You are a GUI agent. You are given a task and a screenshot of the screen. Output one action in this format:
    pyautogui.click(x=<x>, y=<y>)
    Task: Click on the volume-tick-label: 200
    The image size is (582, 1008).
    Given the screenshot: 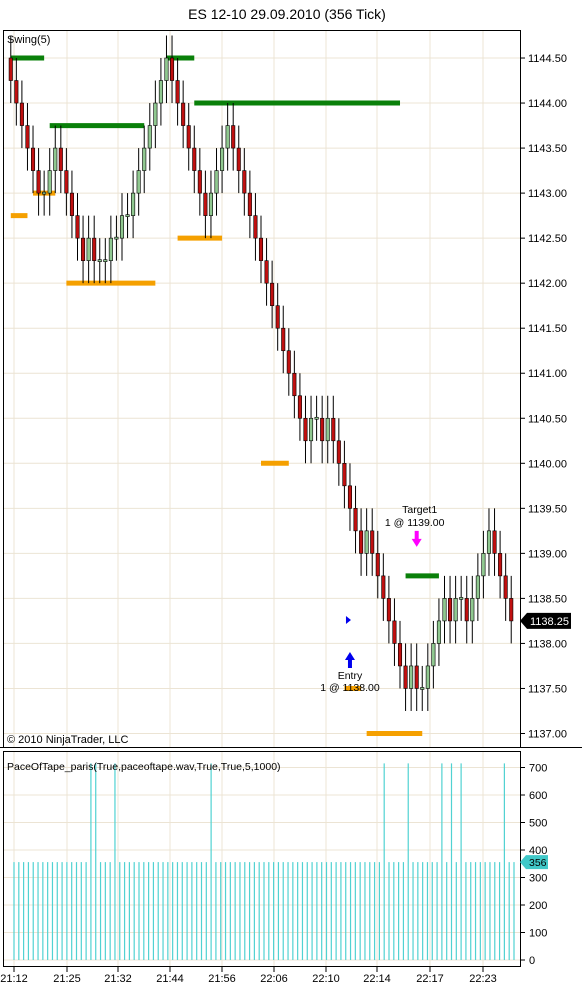 What is the action you would take?
    pyautogui.click(x=538, y=906)
    